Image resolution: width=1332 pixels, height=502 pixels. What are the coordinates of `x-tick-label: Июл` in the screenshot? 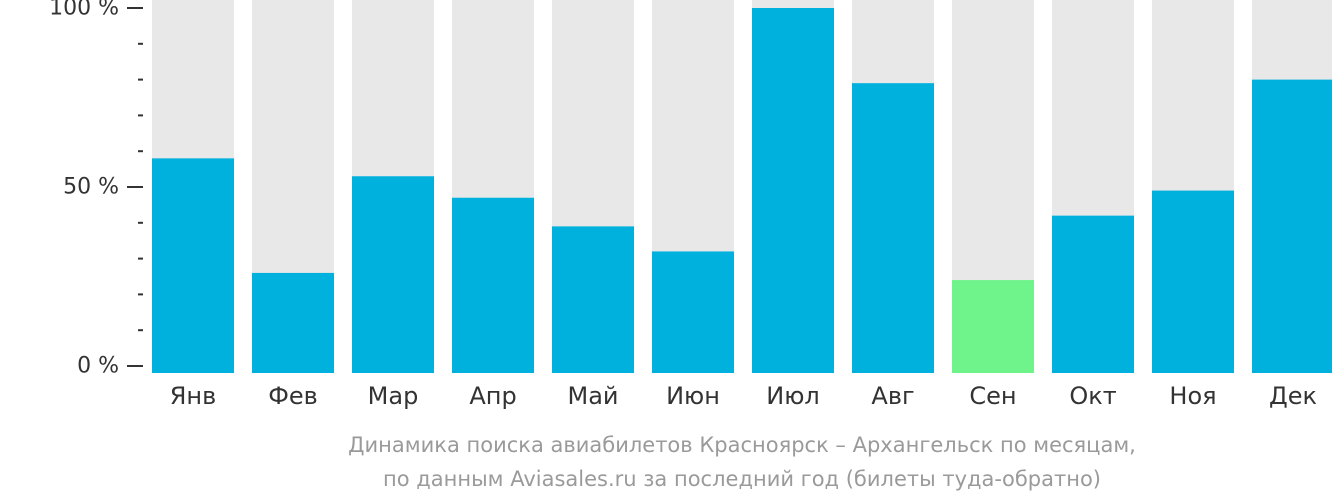 It's located at (793, 396).